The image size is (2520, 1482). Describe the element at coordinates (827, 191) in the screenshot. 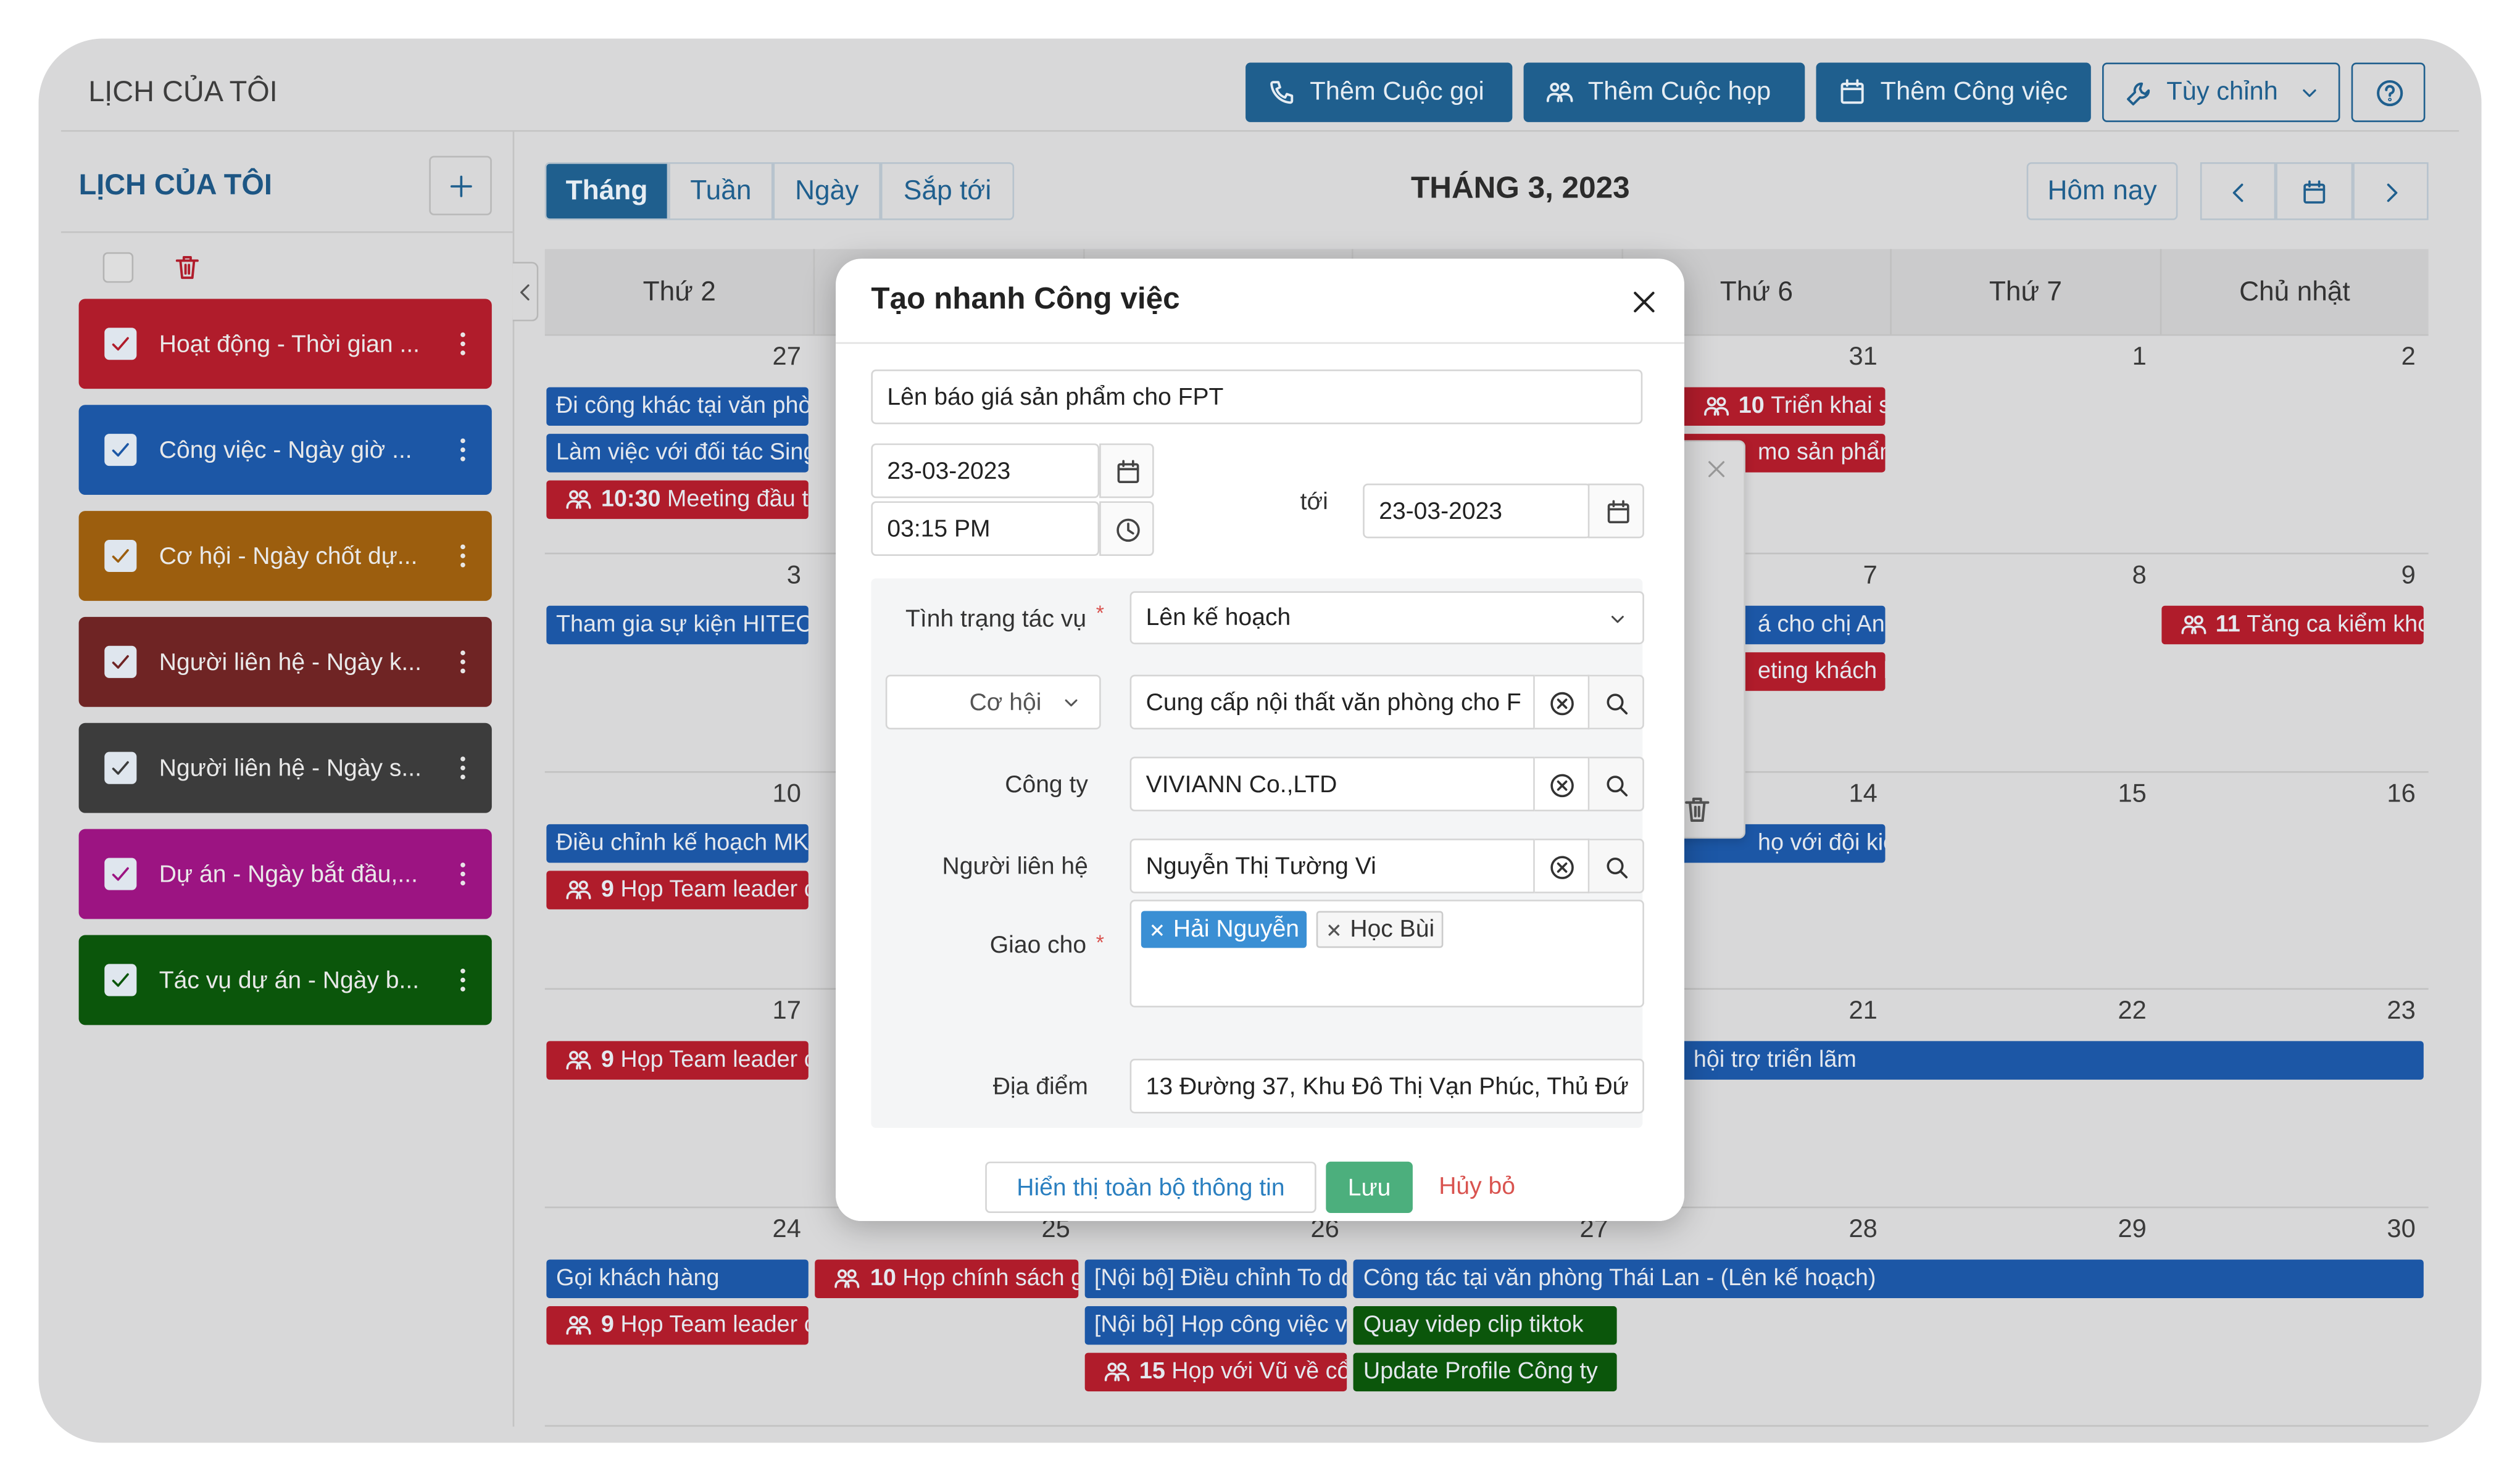

I see `view-tab: Ngày` at that location.